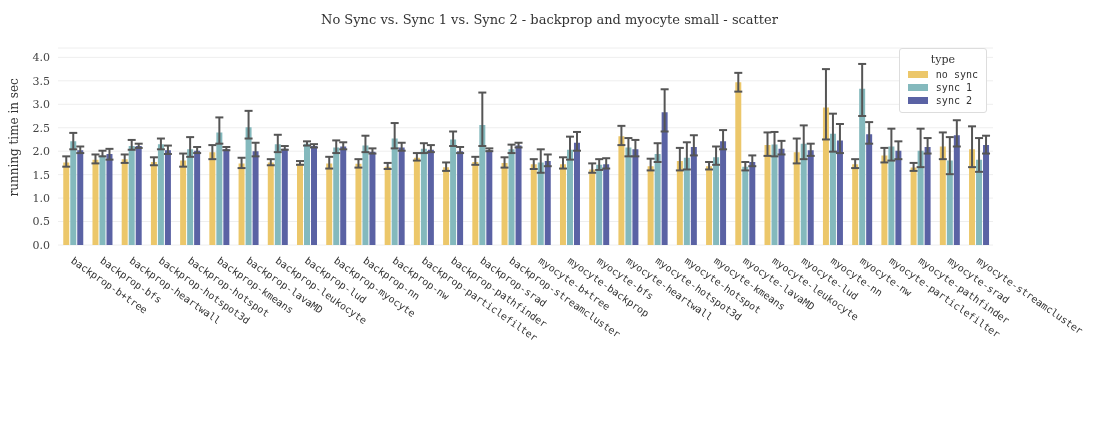 Image resolution: width=1099 pixels, height=425 pixels. I want to click on y-tick-label: 2.5, so click(41, 128).